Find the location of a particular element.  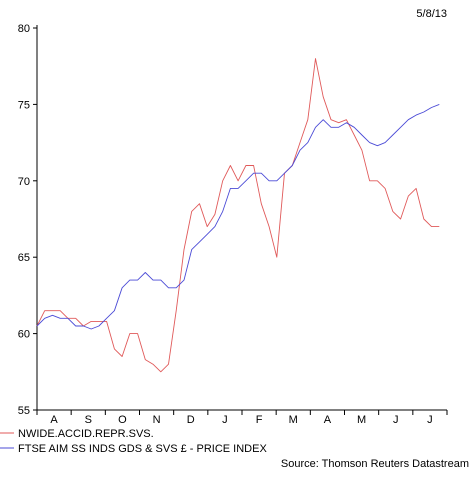

y-tick-label: 65 is located at coordinates (24, 258).